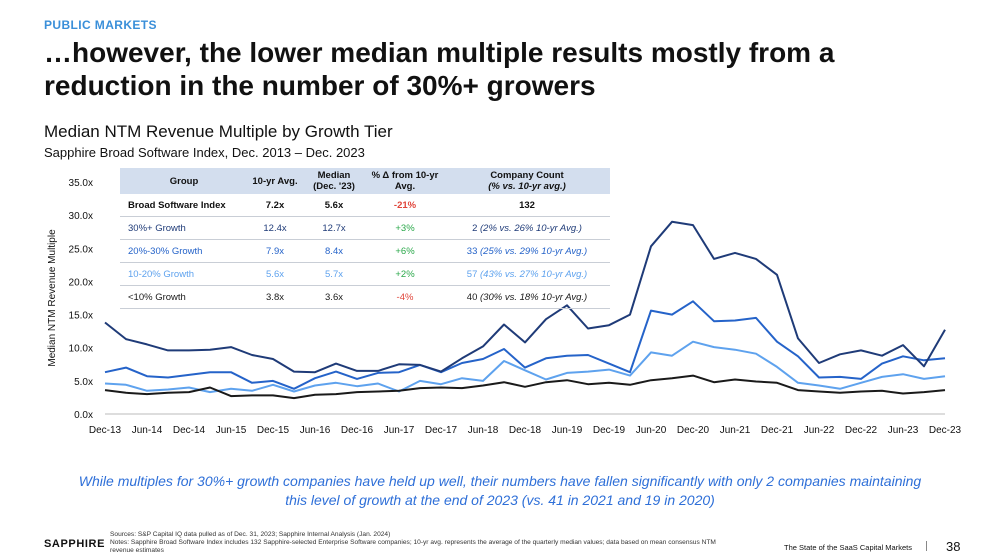 The image size is (1000, 559). Describe the element at coordinates (848, 547) in the screenshot. I see `report-title: The State of the SaaS Capital Markets` at that location.